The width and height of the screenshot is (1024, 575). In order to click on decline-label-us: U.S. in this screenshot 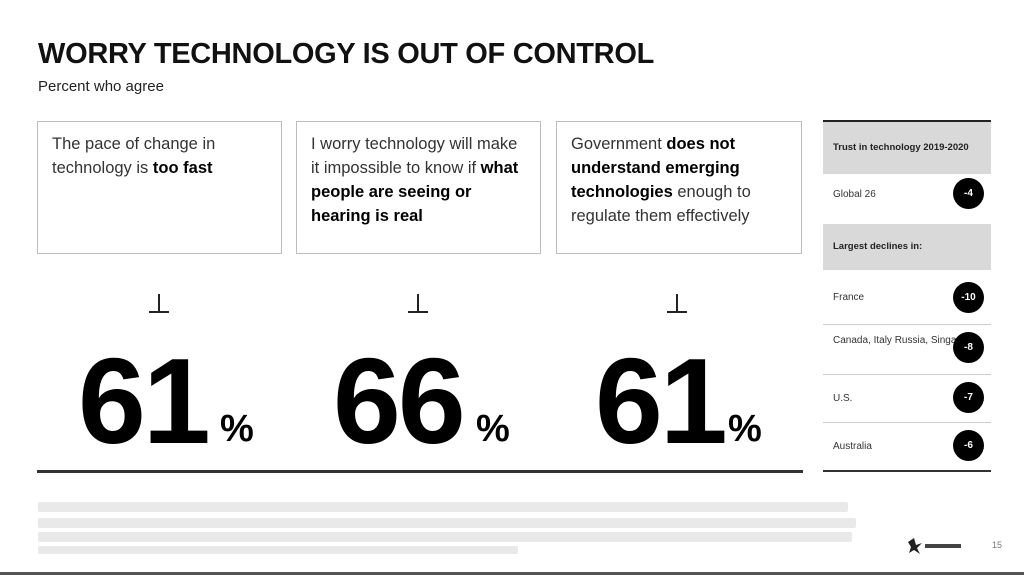, I will do `click(843, 398)`.